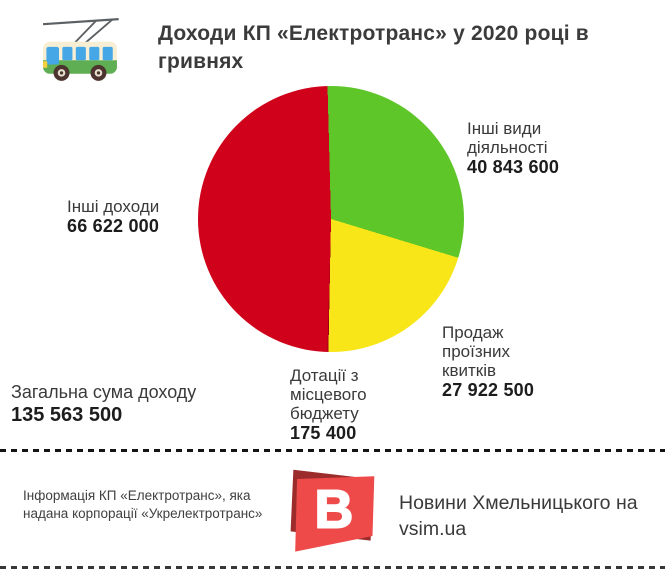 This screenshot has width=665, height=569. I want to click on total-value: 135 563 500, so click(67, 415).